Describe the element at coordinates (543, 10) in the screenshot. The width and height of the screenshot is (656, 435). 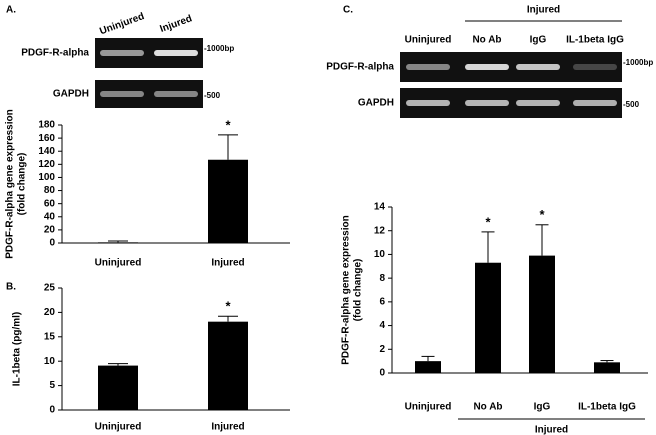
I see `lane-group-label: Injured` at that location.